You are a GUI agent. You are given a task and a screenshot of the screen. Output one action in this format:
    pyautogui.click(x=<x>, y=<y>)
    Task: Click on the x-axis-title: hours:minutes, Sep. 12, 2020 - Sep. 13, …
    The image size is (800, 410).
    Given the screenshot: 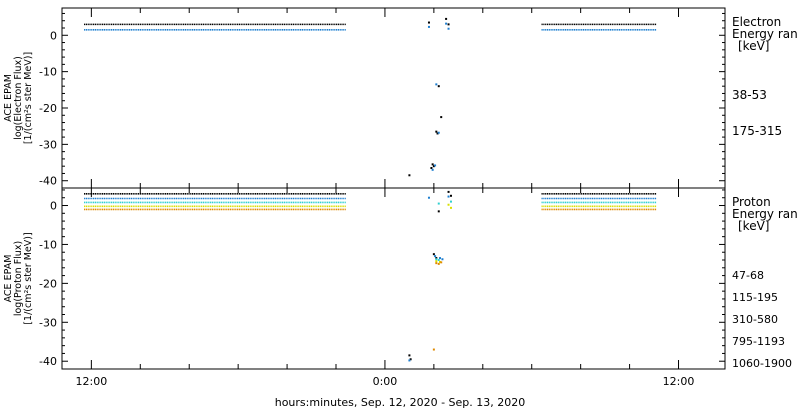 What is the action you would take?
    pyautogui.click(x=400, y=402)
    